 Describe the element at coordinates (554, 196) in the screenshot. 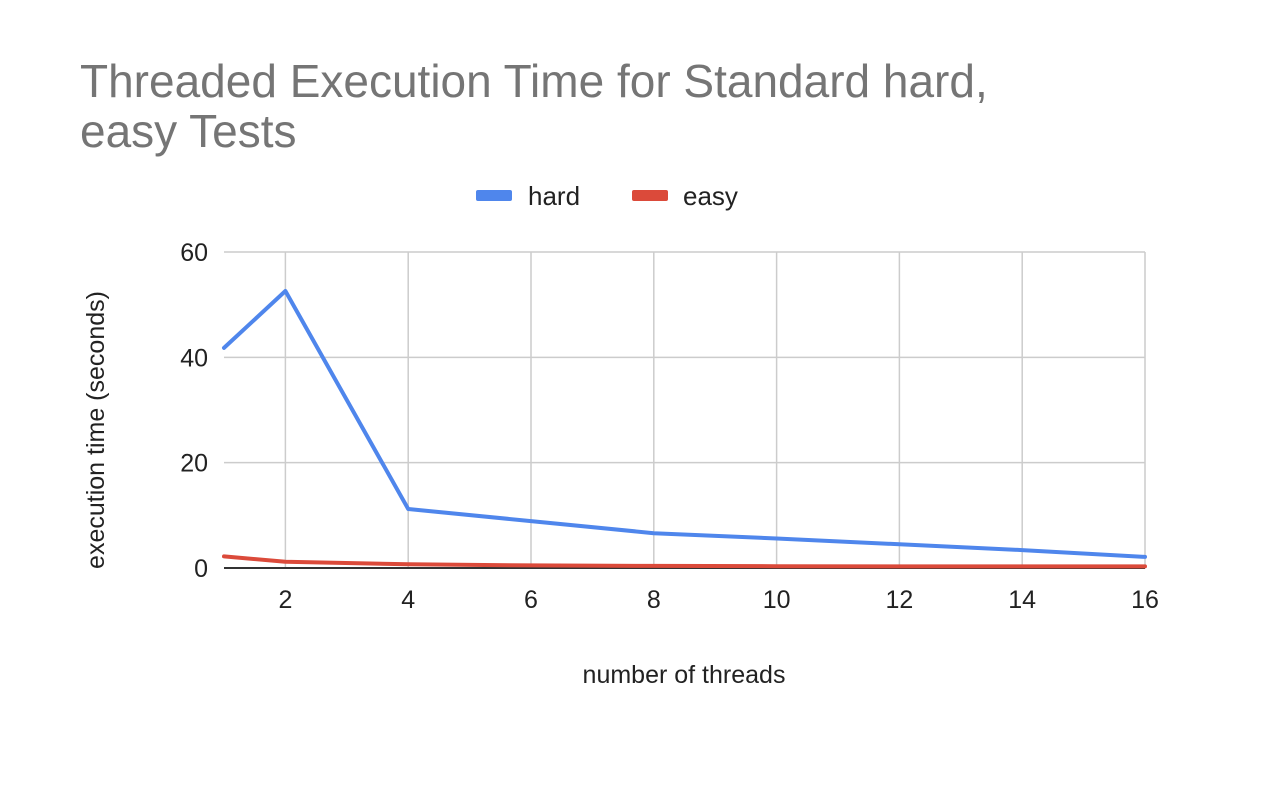

I see `legend-label-hard: hard` at that location.